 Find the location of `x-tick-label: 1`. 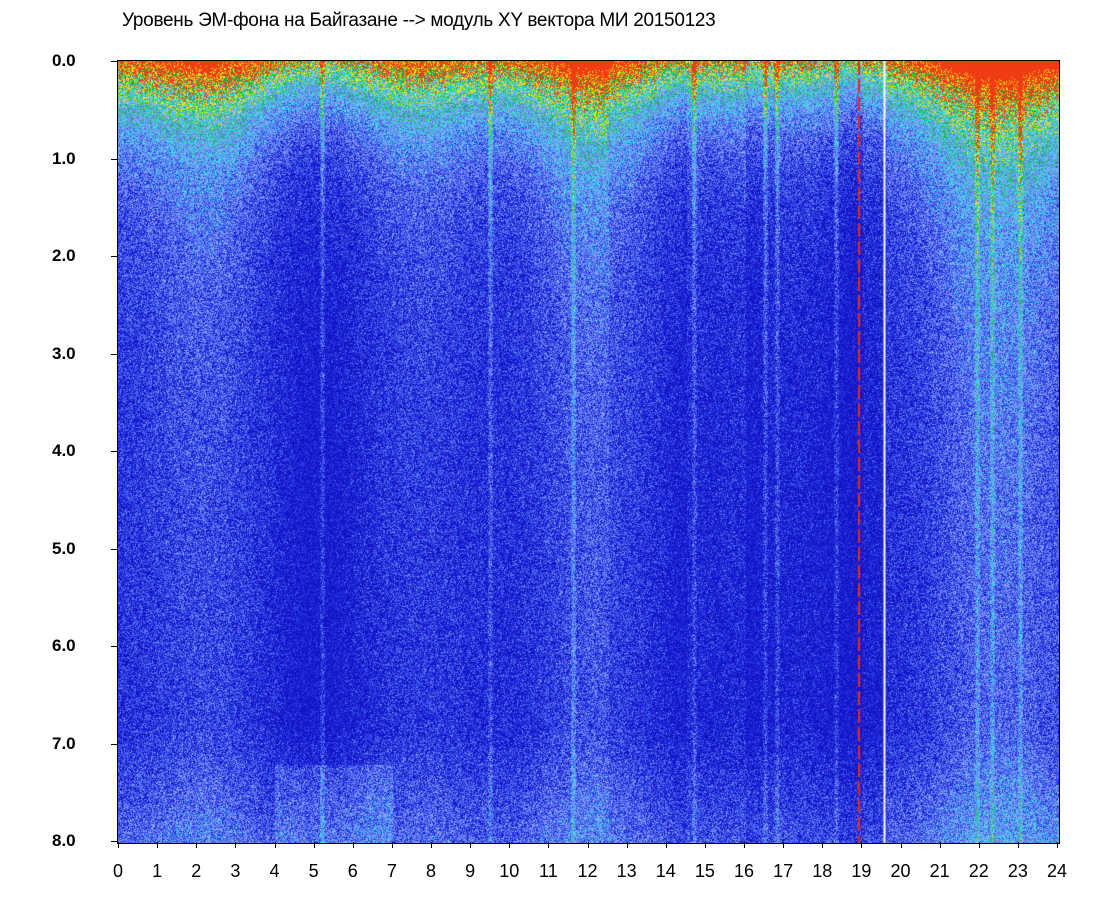

x-tick-label: 1 is located at coordinates (157, 871).